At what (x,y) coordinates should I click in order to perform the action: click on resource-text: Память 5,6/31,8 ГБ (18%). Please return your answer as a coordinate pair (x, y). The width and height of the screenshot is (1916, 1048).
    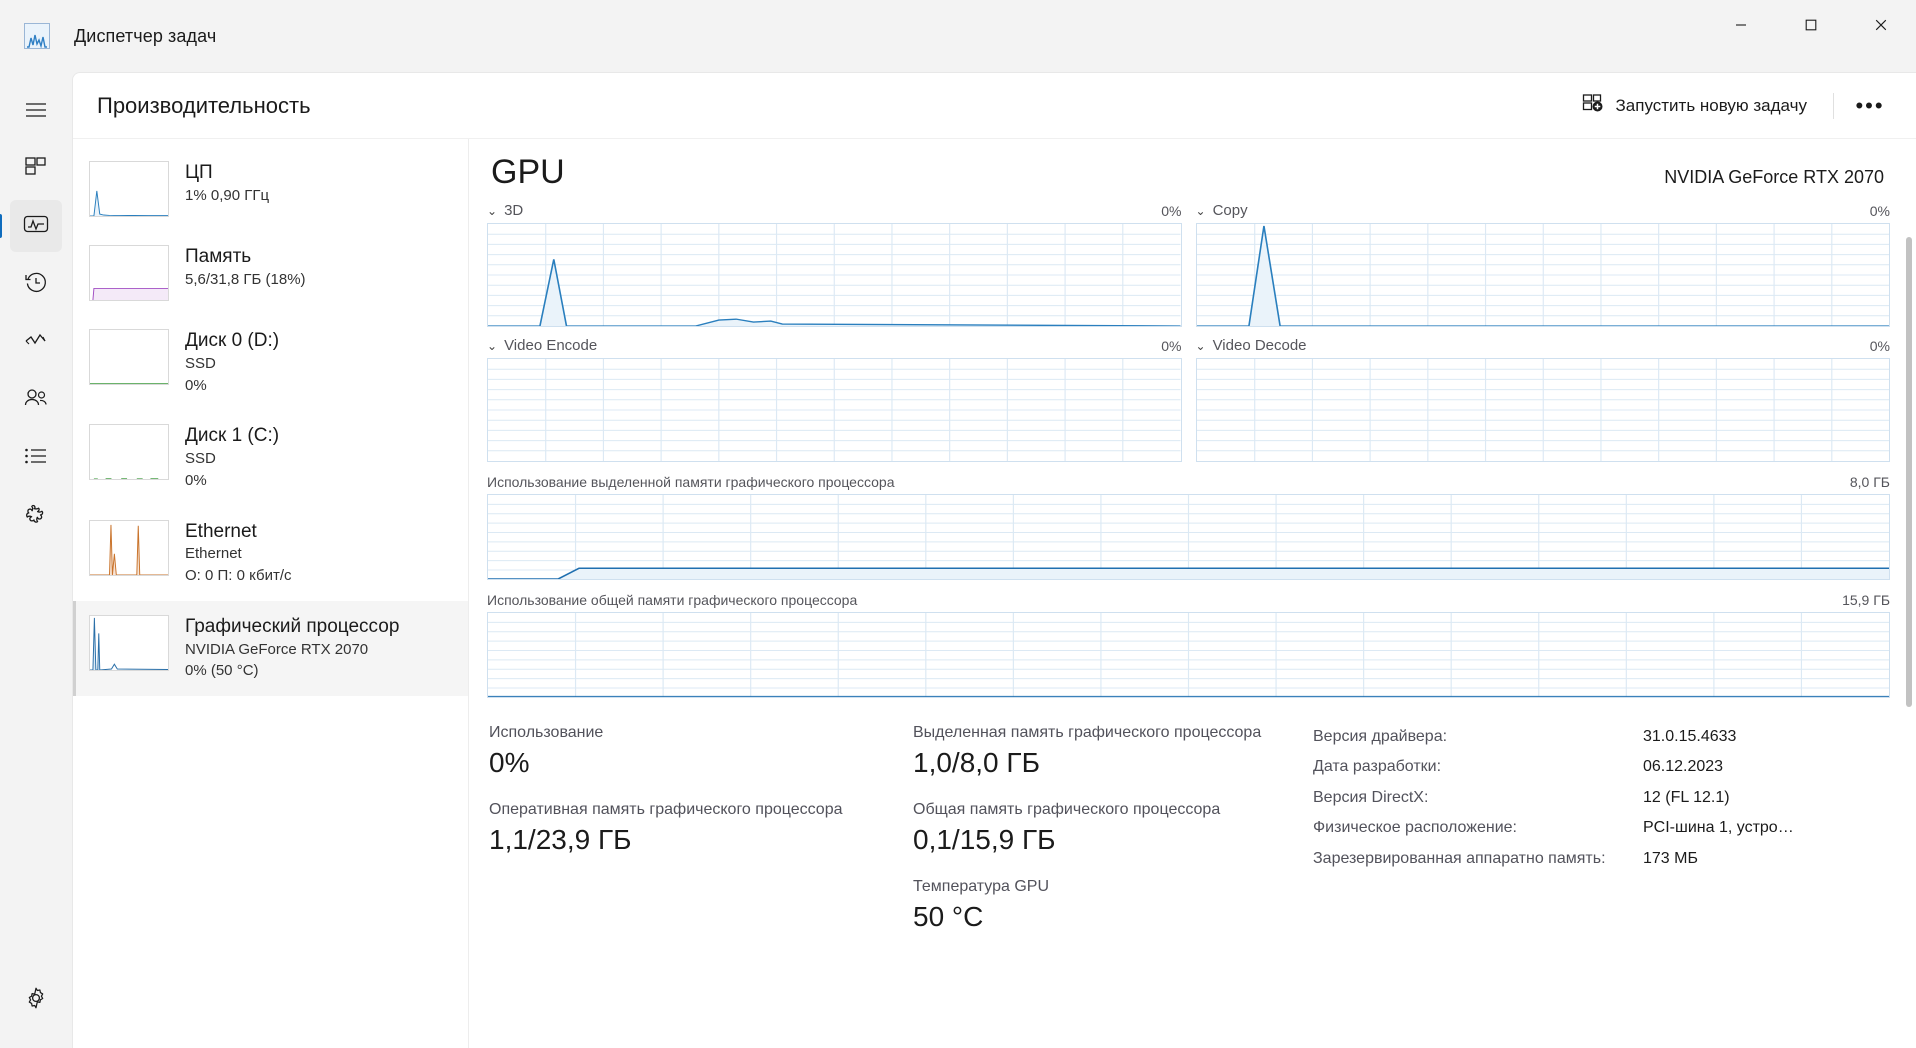
    Looking at the image, I should click on (245, 268).